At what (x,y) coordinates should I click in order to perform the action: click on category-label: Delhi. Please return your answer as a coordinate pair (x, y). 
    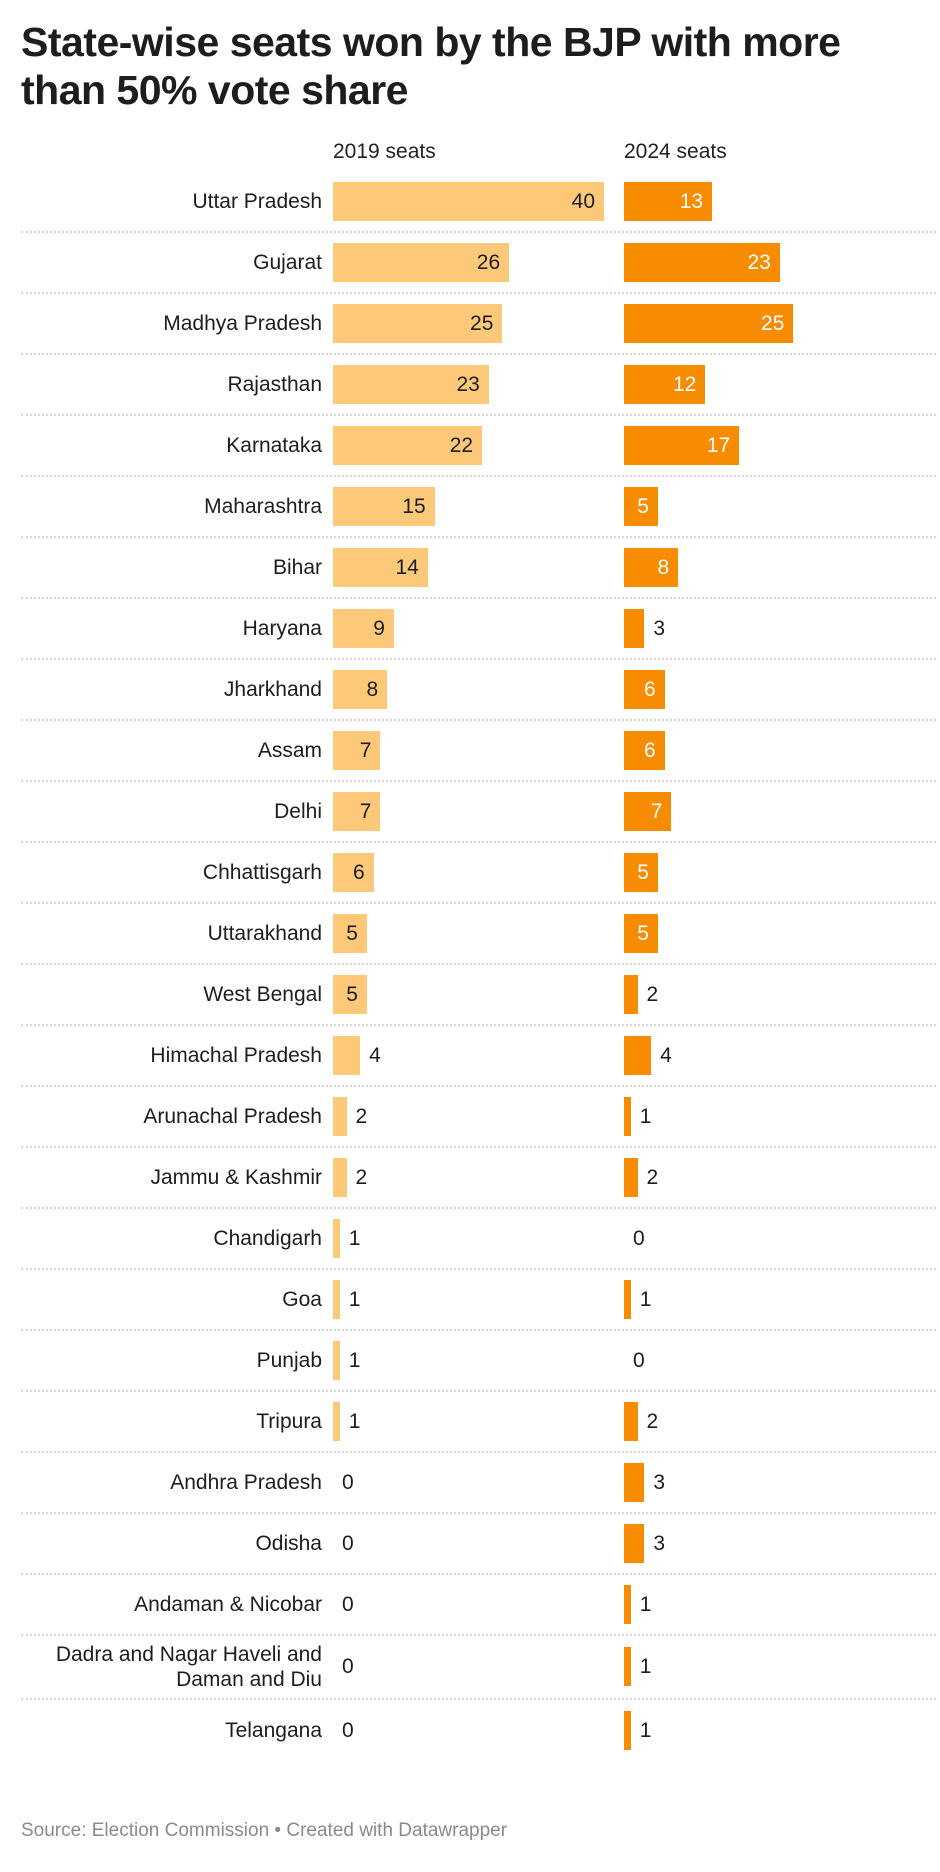
    Looking at the image, I should click on (298, 811).